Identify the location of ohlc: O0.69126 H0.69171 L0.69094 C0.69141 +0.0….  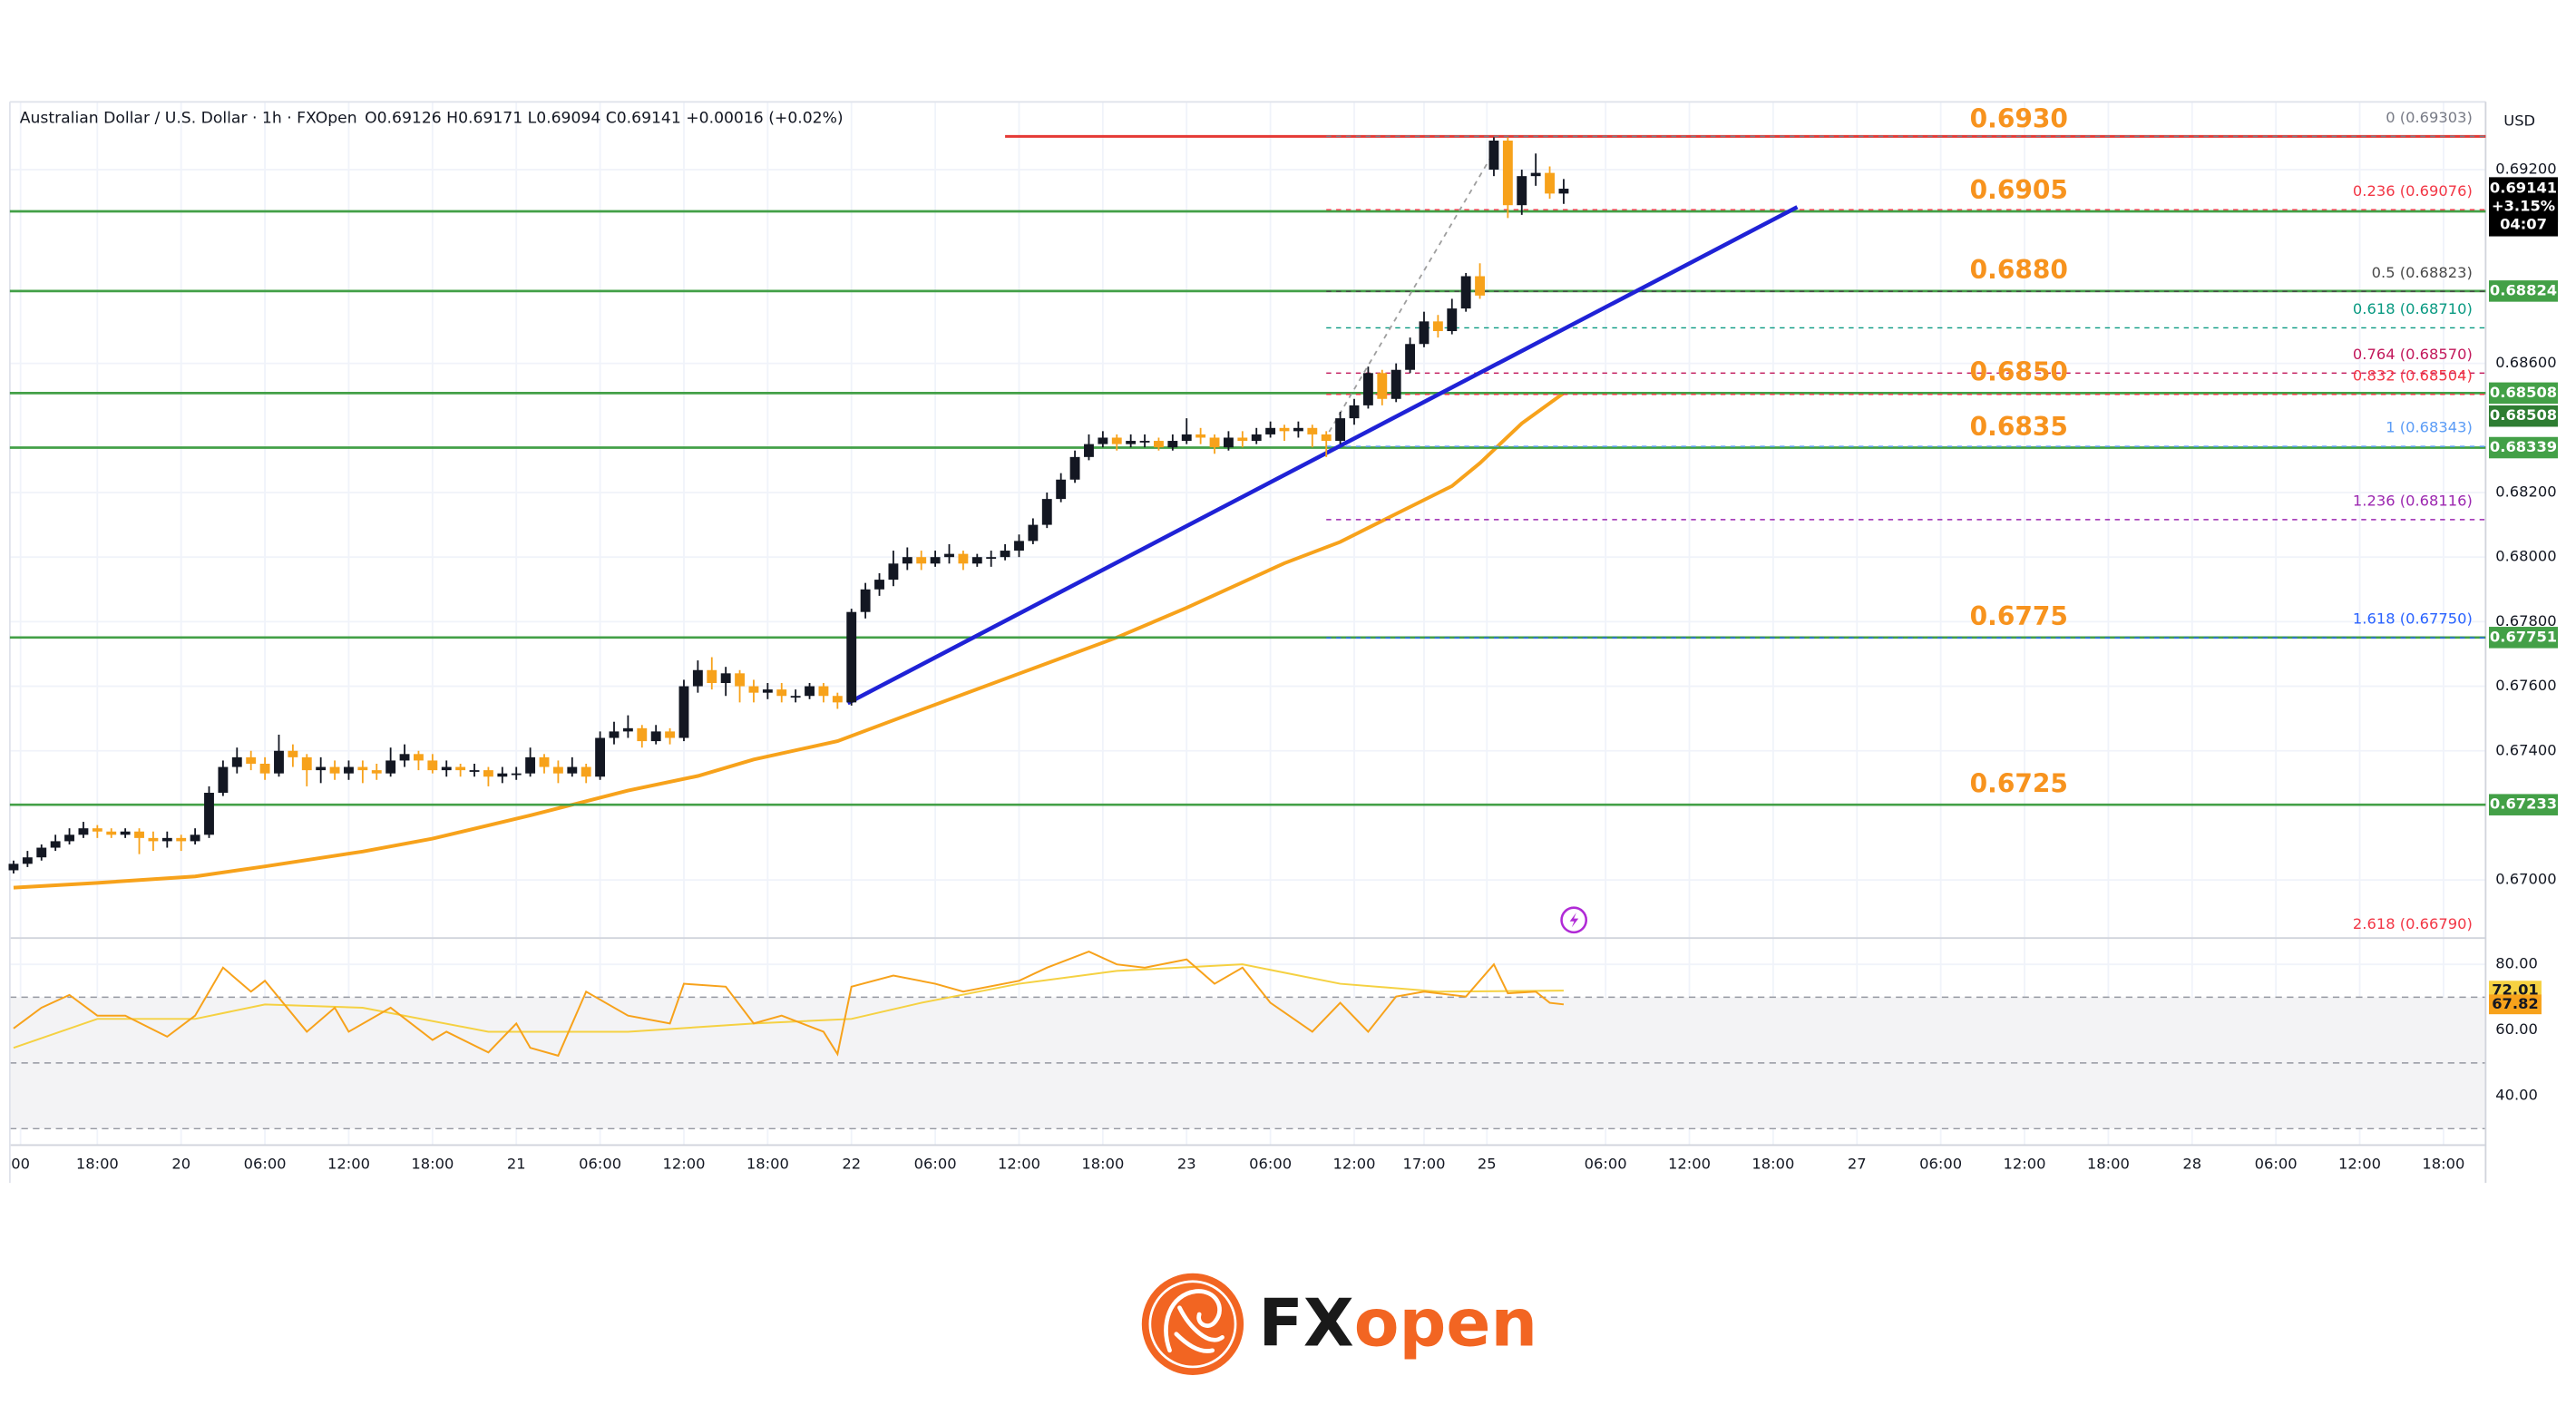
(604, 118).